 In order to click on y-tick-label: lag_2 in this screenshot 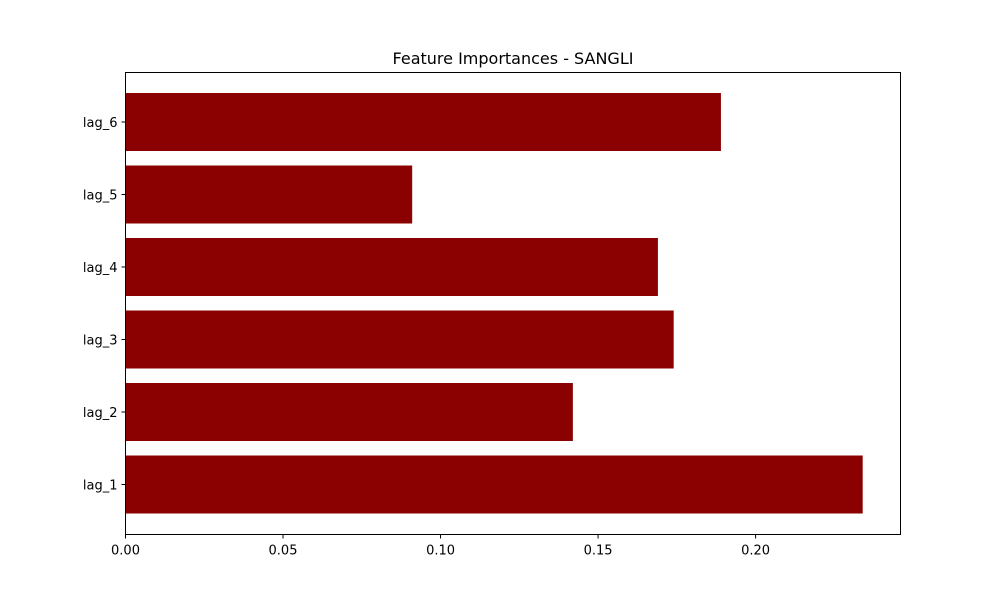, I will do `click(100, 413)`.